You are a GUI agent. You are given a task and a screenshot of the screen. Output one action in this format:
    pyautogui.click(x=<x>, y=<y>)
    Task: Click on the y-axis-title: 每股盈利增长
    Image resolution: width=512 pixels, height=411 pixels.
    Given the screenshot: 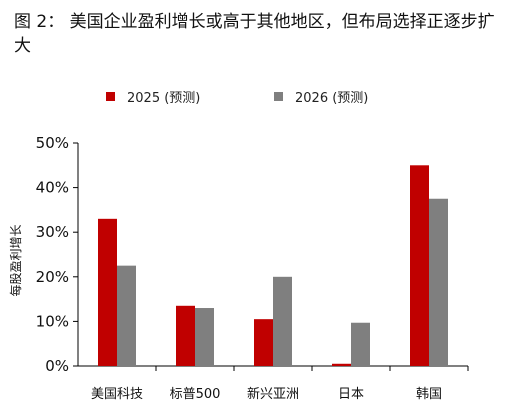 What is the action you would take?
    pyautogui.click(x=15, y=260)
    